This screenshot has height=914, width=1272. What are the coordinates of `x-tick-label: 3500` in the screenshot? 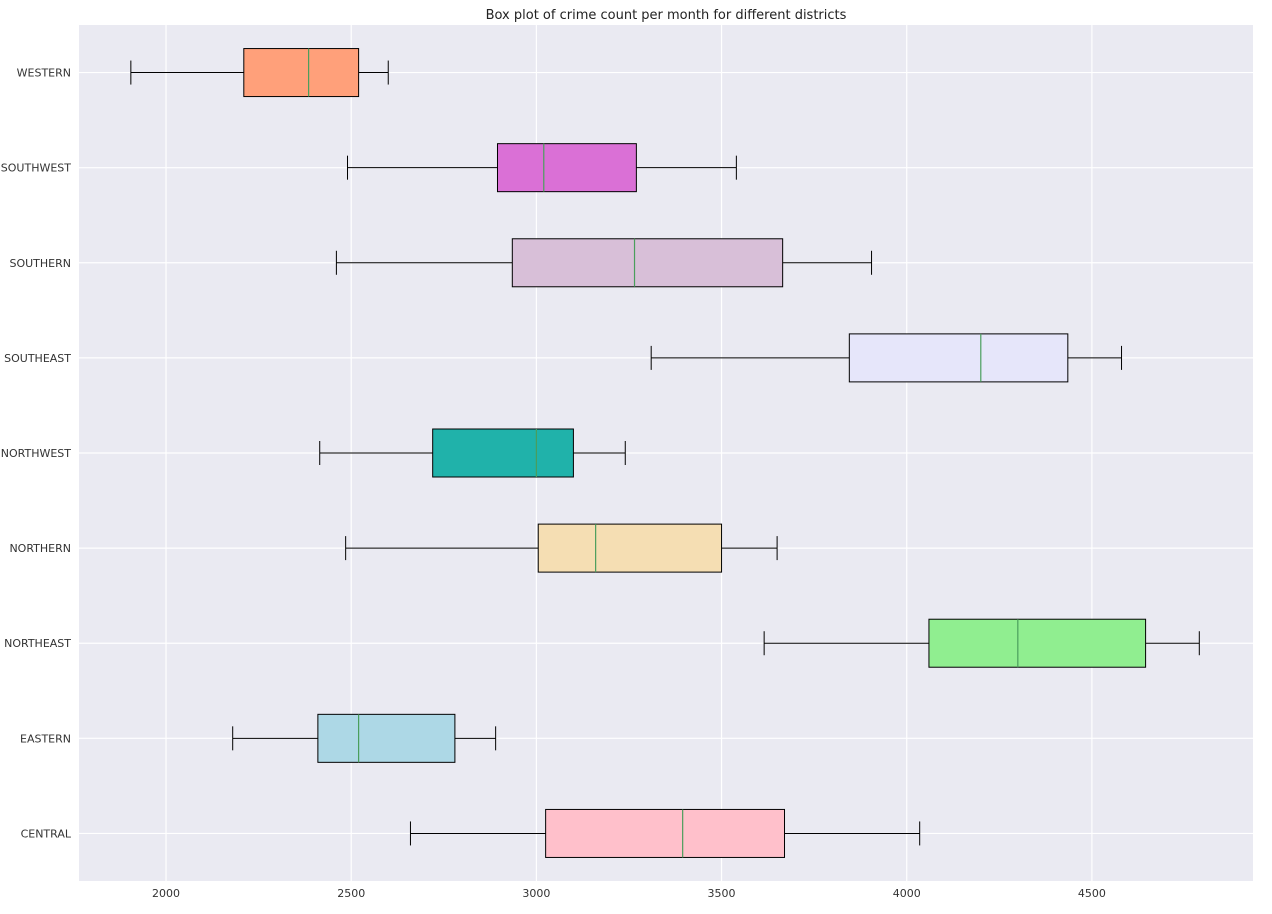 It's located at (722, 893).